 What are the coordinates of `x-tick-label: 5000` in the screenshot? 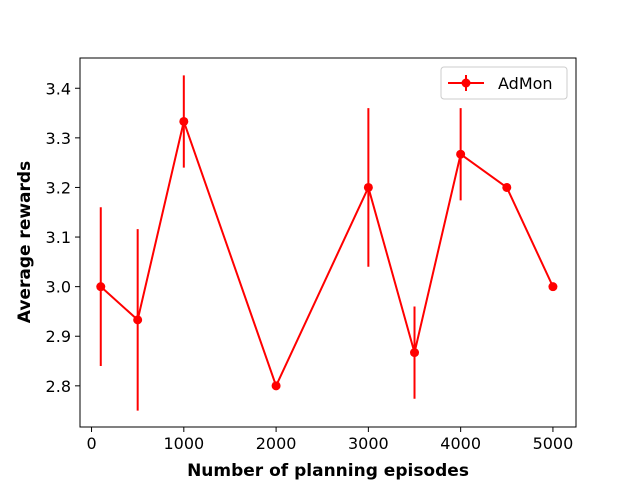 It's located at (553, 443).